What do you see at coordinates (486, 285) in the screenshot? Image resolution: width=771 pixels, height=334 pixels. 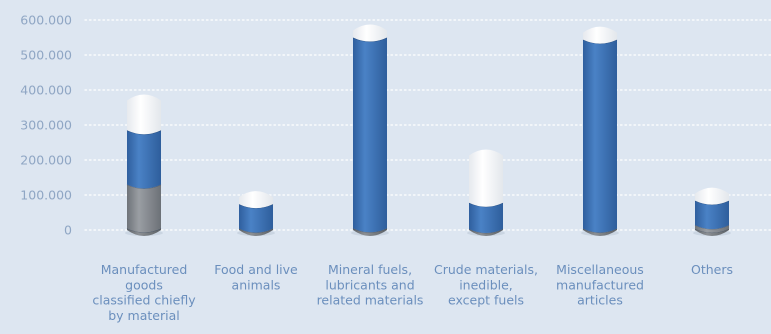 I see `x-category-label: Crude materials, inedible, except fuels` at bounding box center [486, 285].